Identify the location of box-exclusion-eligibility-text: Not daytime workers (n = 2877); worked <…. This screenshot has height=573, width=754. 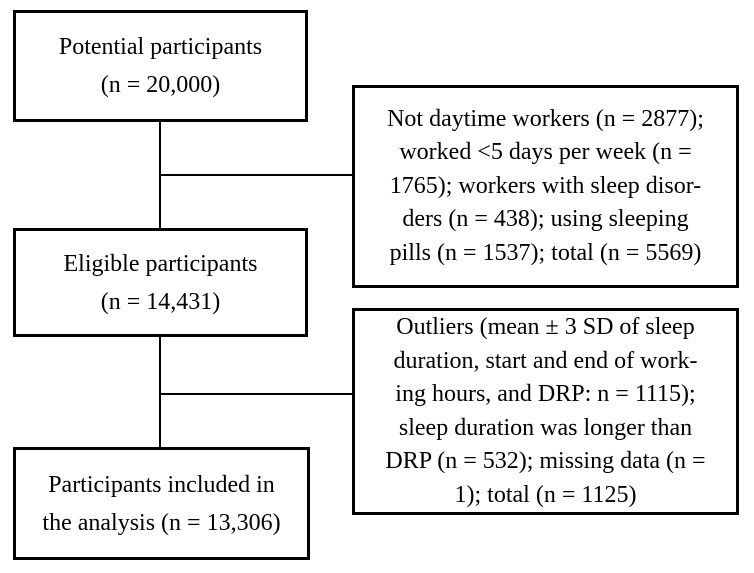
(545, 185).